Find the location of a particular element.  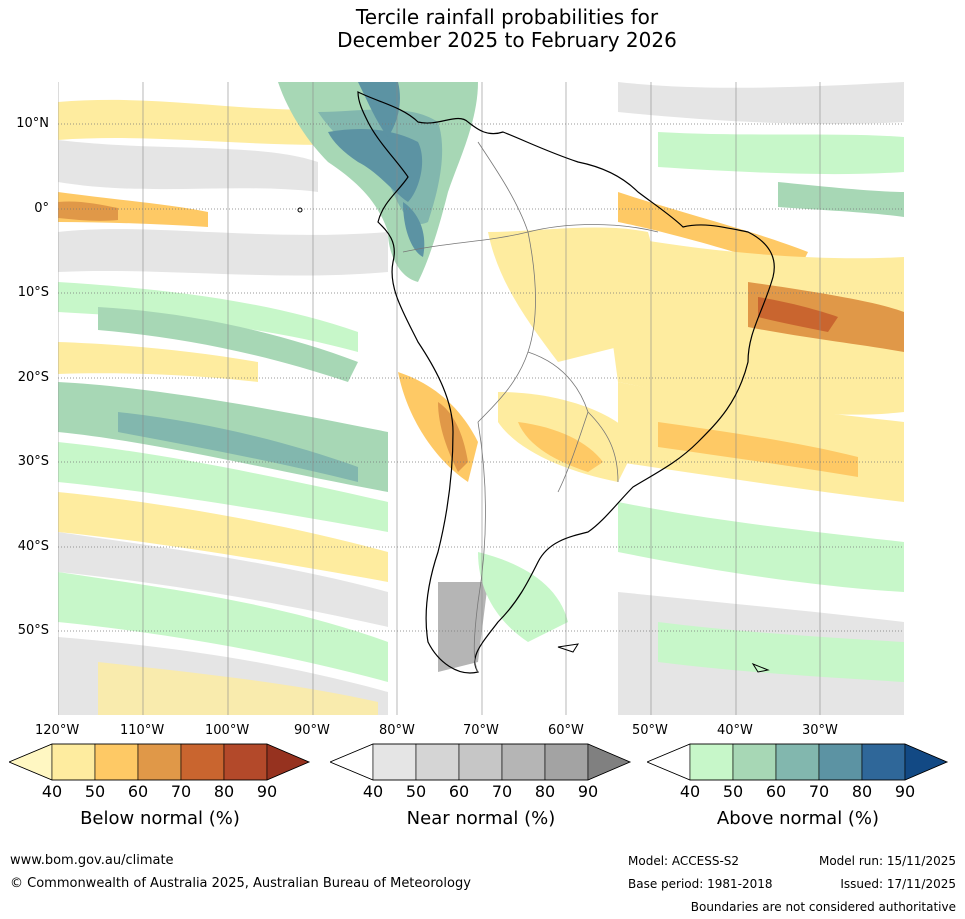

footer-website-link: www.bom.gov.au/climate is located at coordinates (92, 860).